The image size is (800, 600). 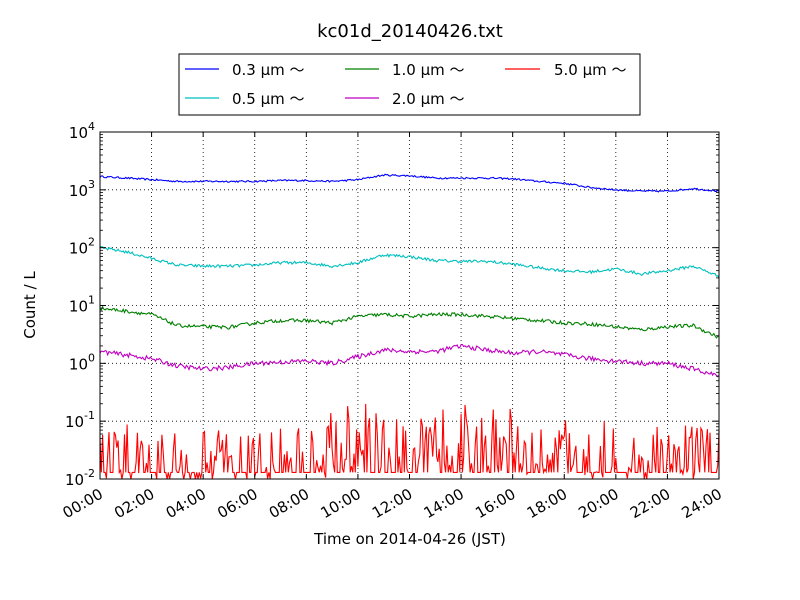 I want to click on legend-label-0: 0.3 μm ～, so click(x=268, y=70).